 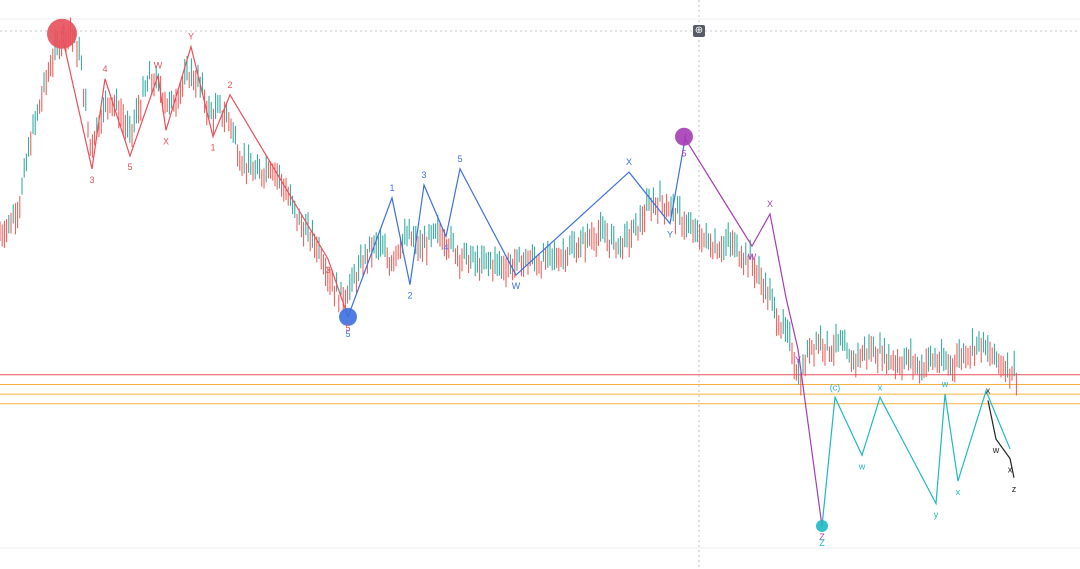 What do you see at coordinates (798, 360) in the screenshot?
I see `wave-label-purple-5: Y` at bounding box center [798, 360].